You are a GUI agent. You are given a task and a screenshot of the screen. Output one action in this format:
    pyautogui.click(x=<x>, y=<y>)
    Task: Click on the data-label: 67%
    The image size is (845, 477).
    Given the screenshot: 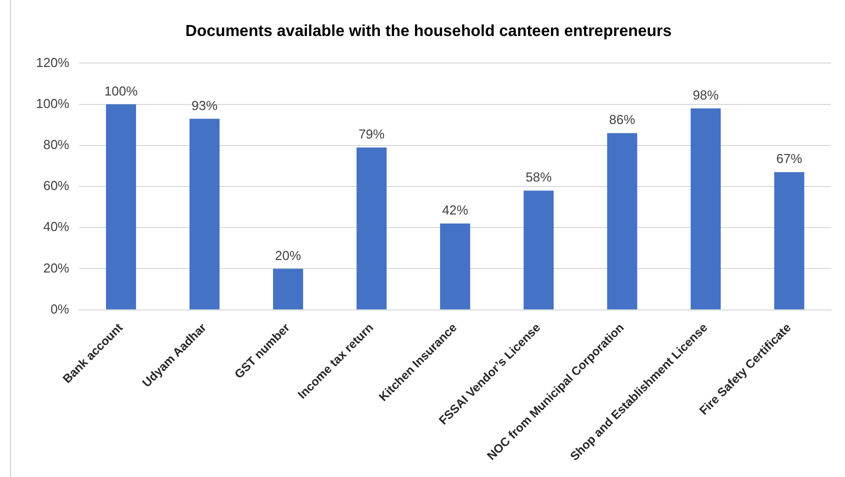 What is the action you would take?
    pyautogui.click(x=789, y=158)
    